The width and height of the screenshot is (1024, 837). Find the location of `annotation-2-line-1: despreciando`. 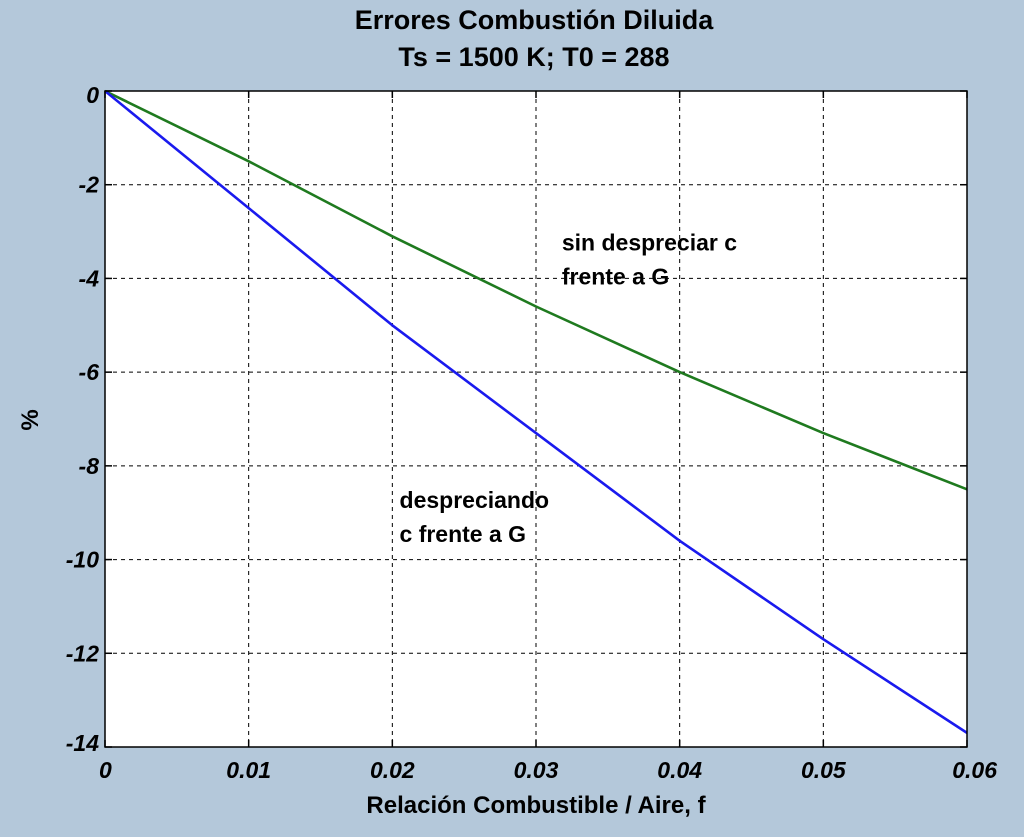

annotation-2-line-1: despreciando is located at coordinates (475, 500).